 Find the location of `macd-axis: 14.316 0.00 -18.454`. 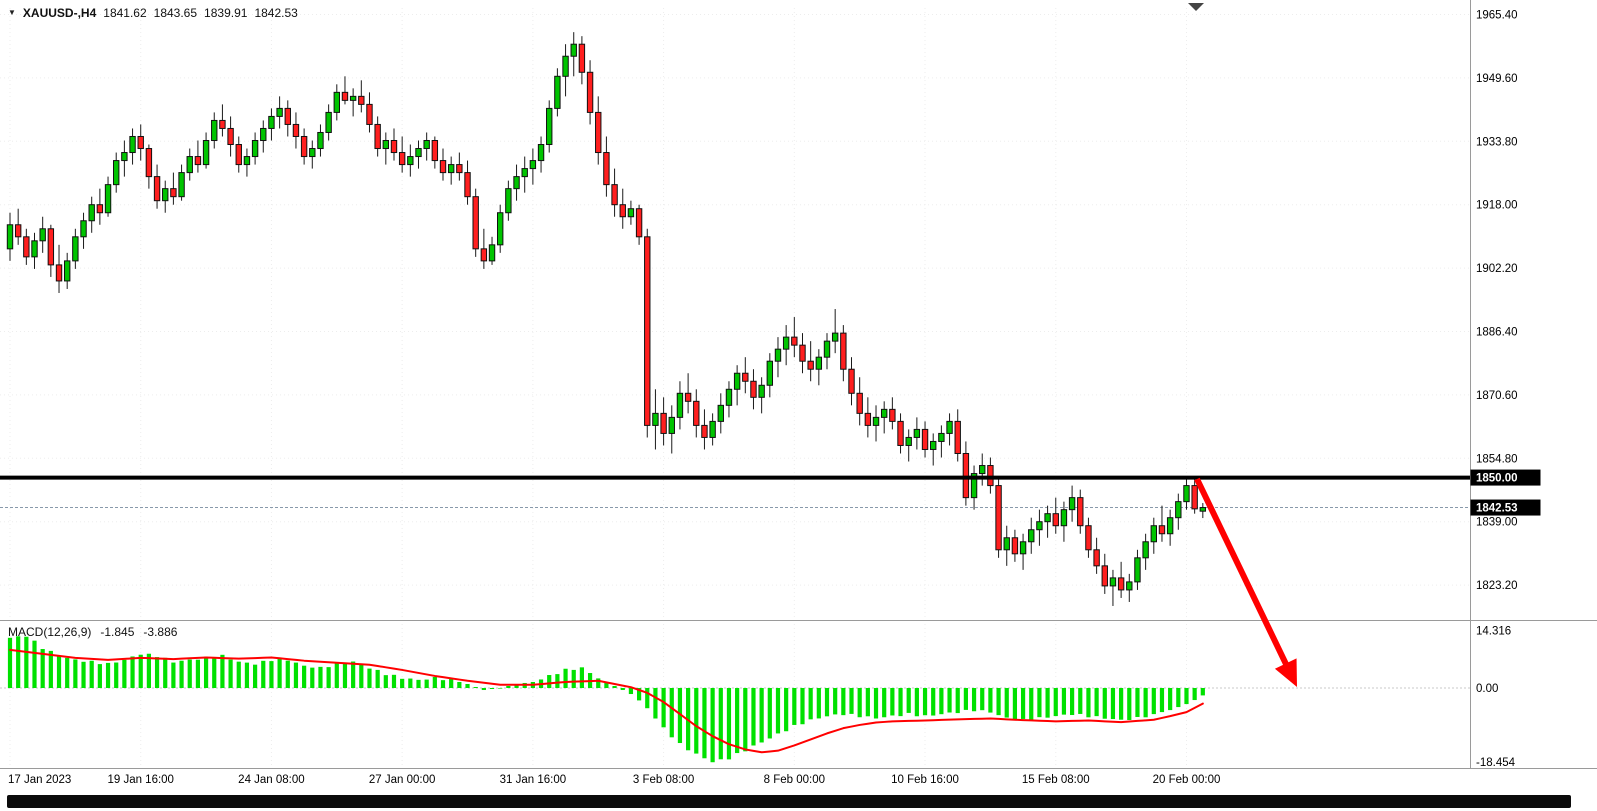

macd-axis: 14.316 0.00 -18.454 is located at coordinates (1496, 698).